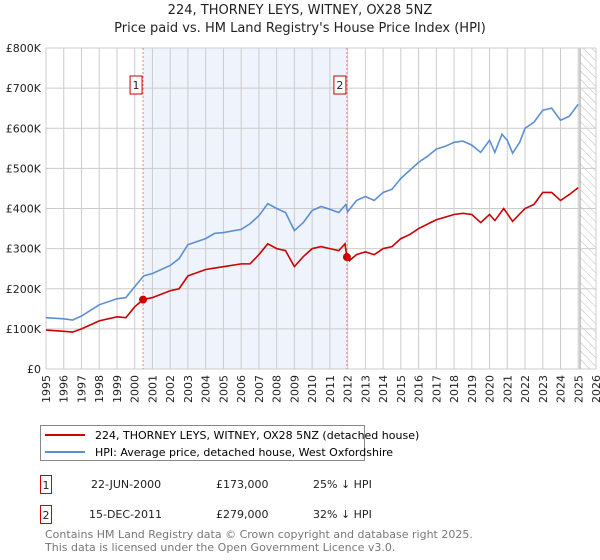 This screenshot has height=560, width=600. What do you see at coordinates (117, 389) in the screenshot?
I see `x-tick-label: 1999` at bounding box center [117, 389].